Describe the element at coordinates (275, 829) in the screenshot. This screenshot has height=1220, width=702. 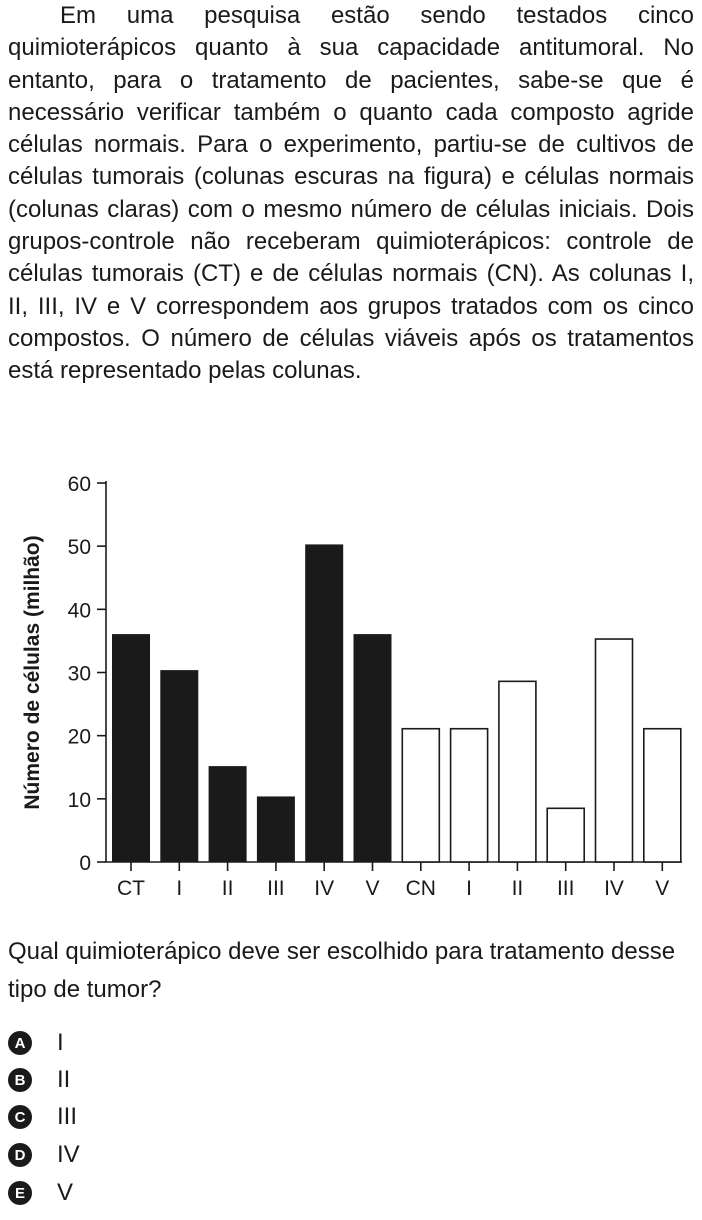
I see `bar-tumoral-iii` at that location.